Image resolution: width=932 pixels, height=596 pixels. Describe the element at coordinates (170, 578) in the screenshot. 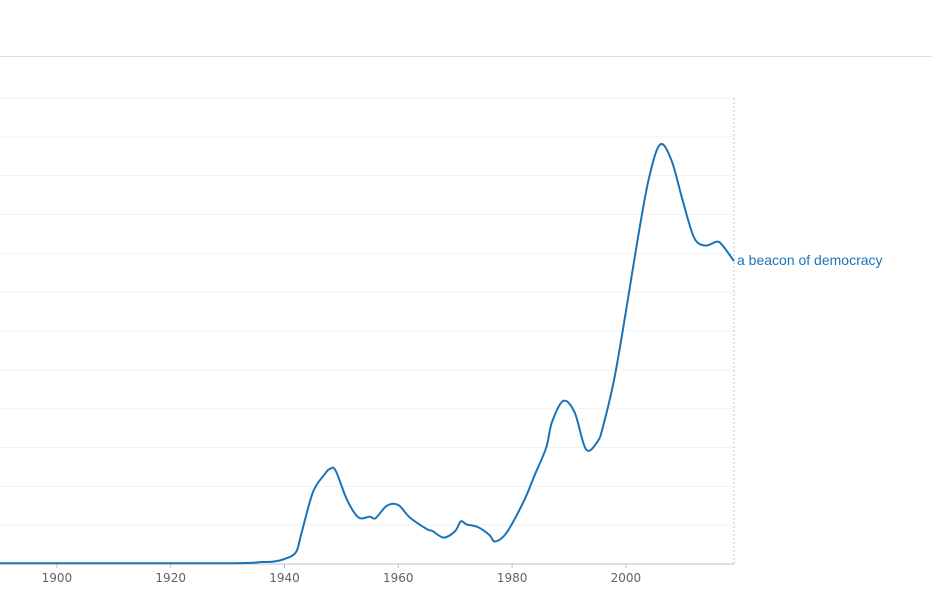

I see `x-tick-label: 1920` at that location.